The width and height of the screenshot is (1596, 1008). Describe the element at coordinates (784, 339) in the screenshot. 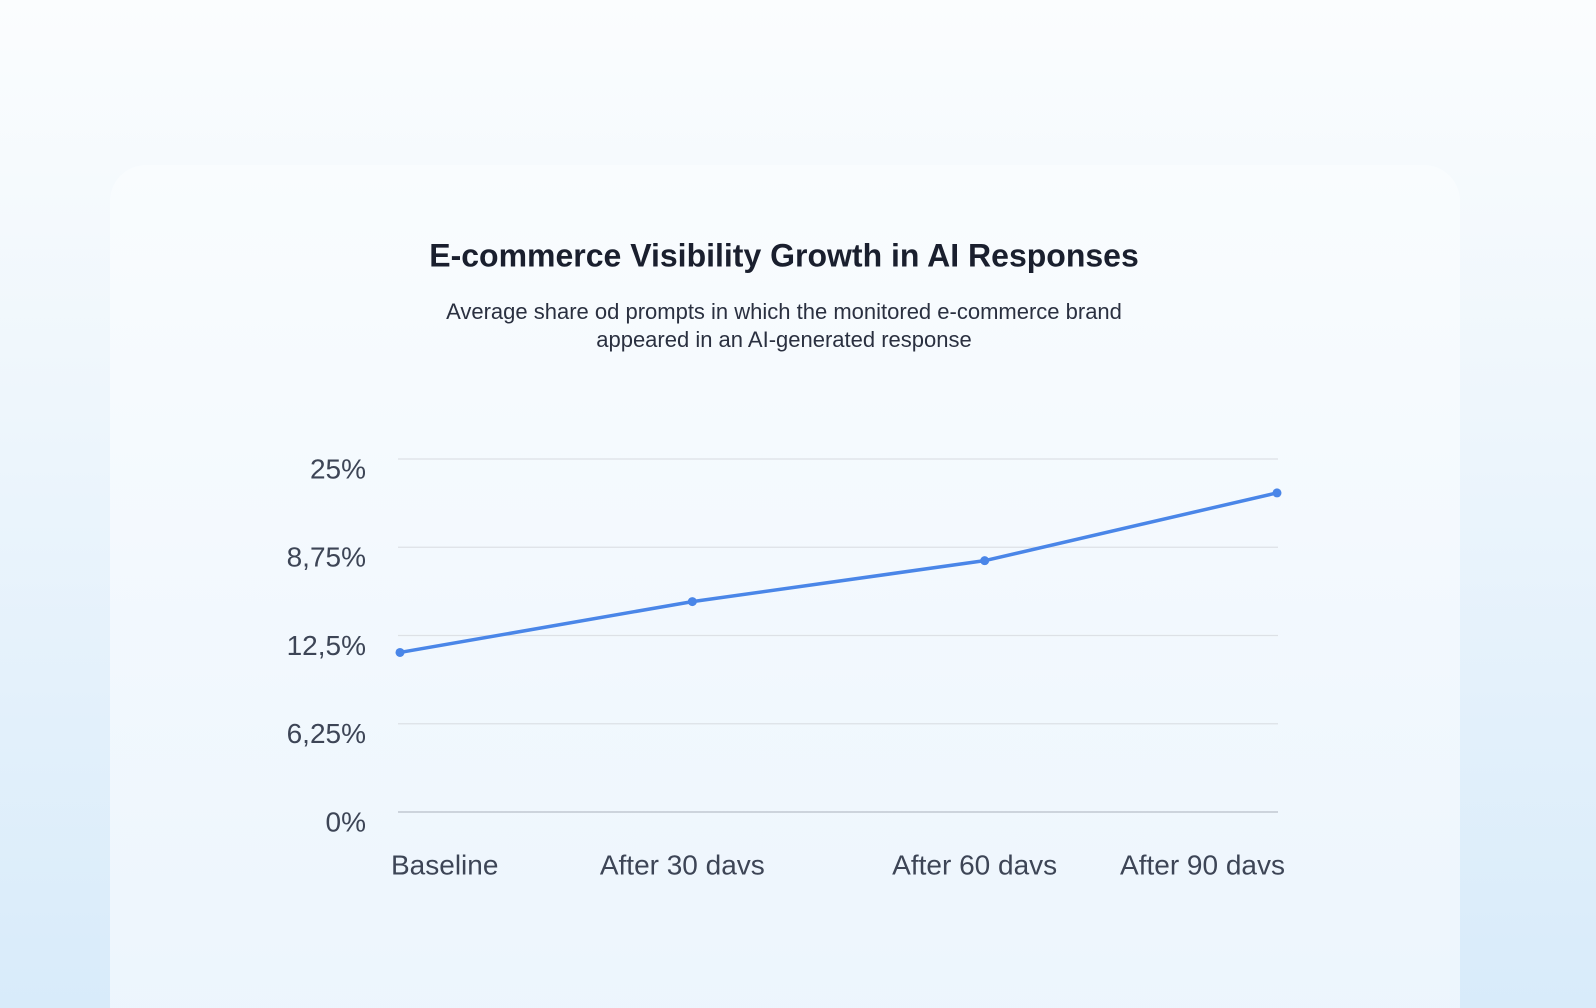

I see `chart-subtitle: appeared in an AI-generated response` at that location.